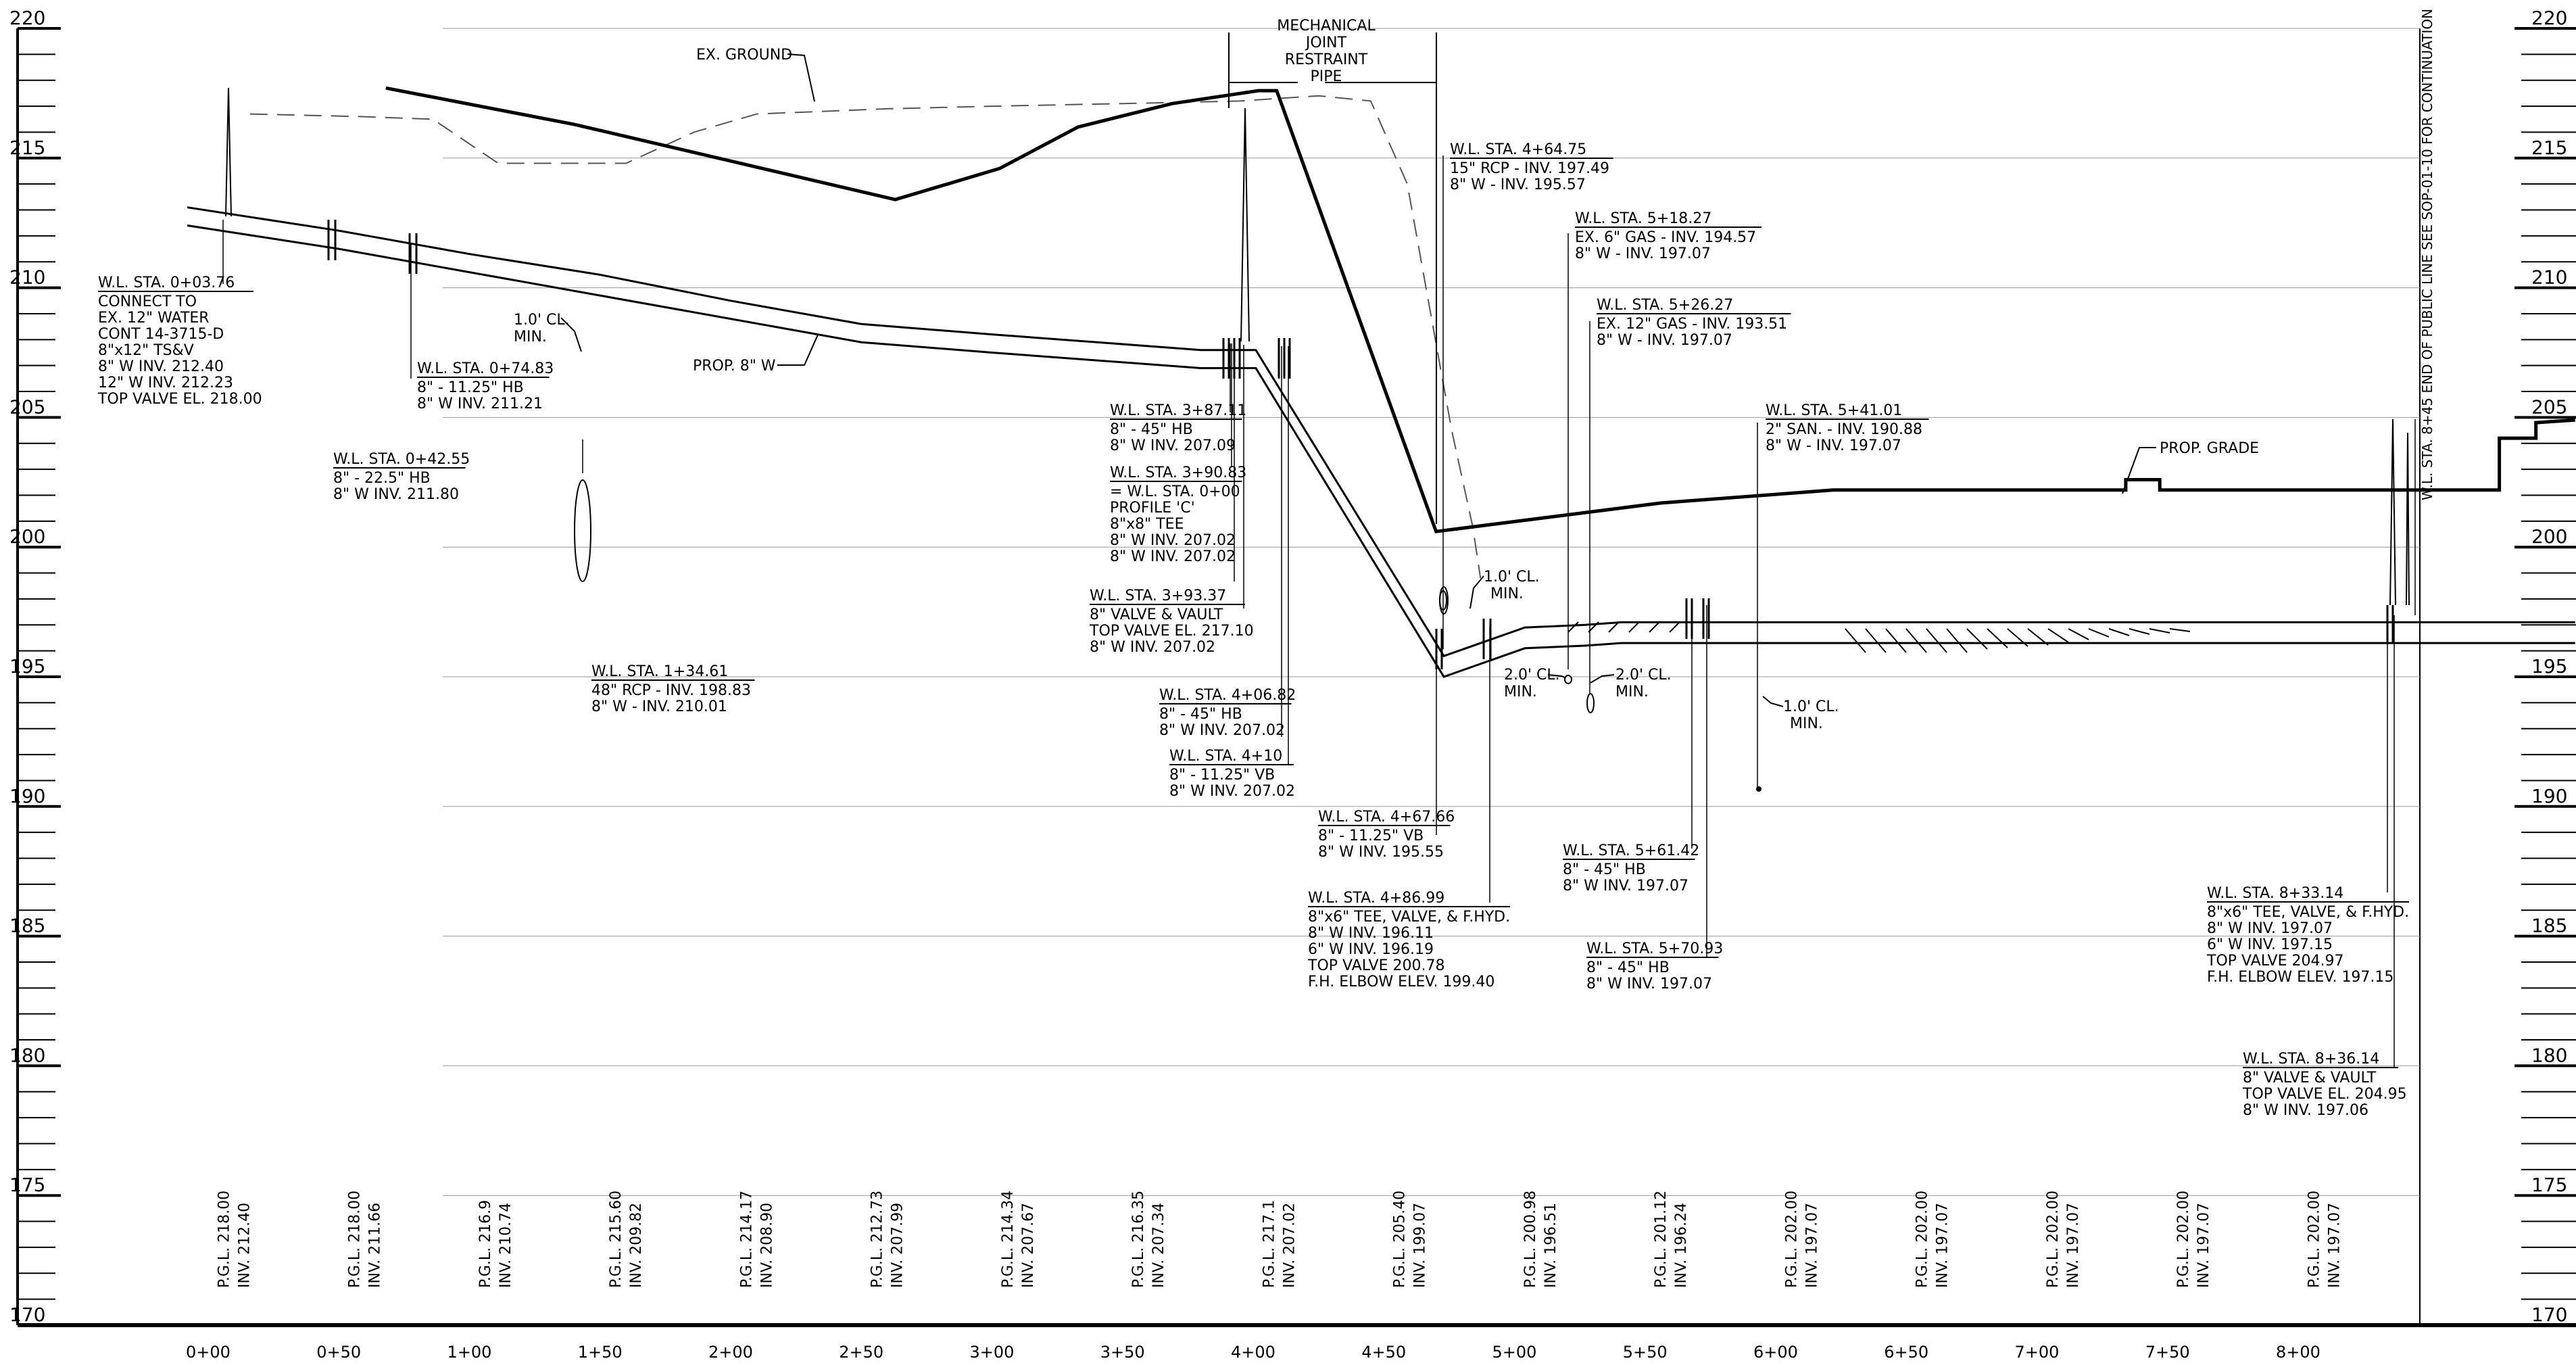  I want to click on clearance-4-line2: MIN., so click(1632, 692).